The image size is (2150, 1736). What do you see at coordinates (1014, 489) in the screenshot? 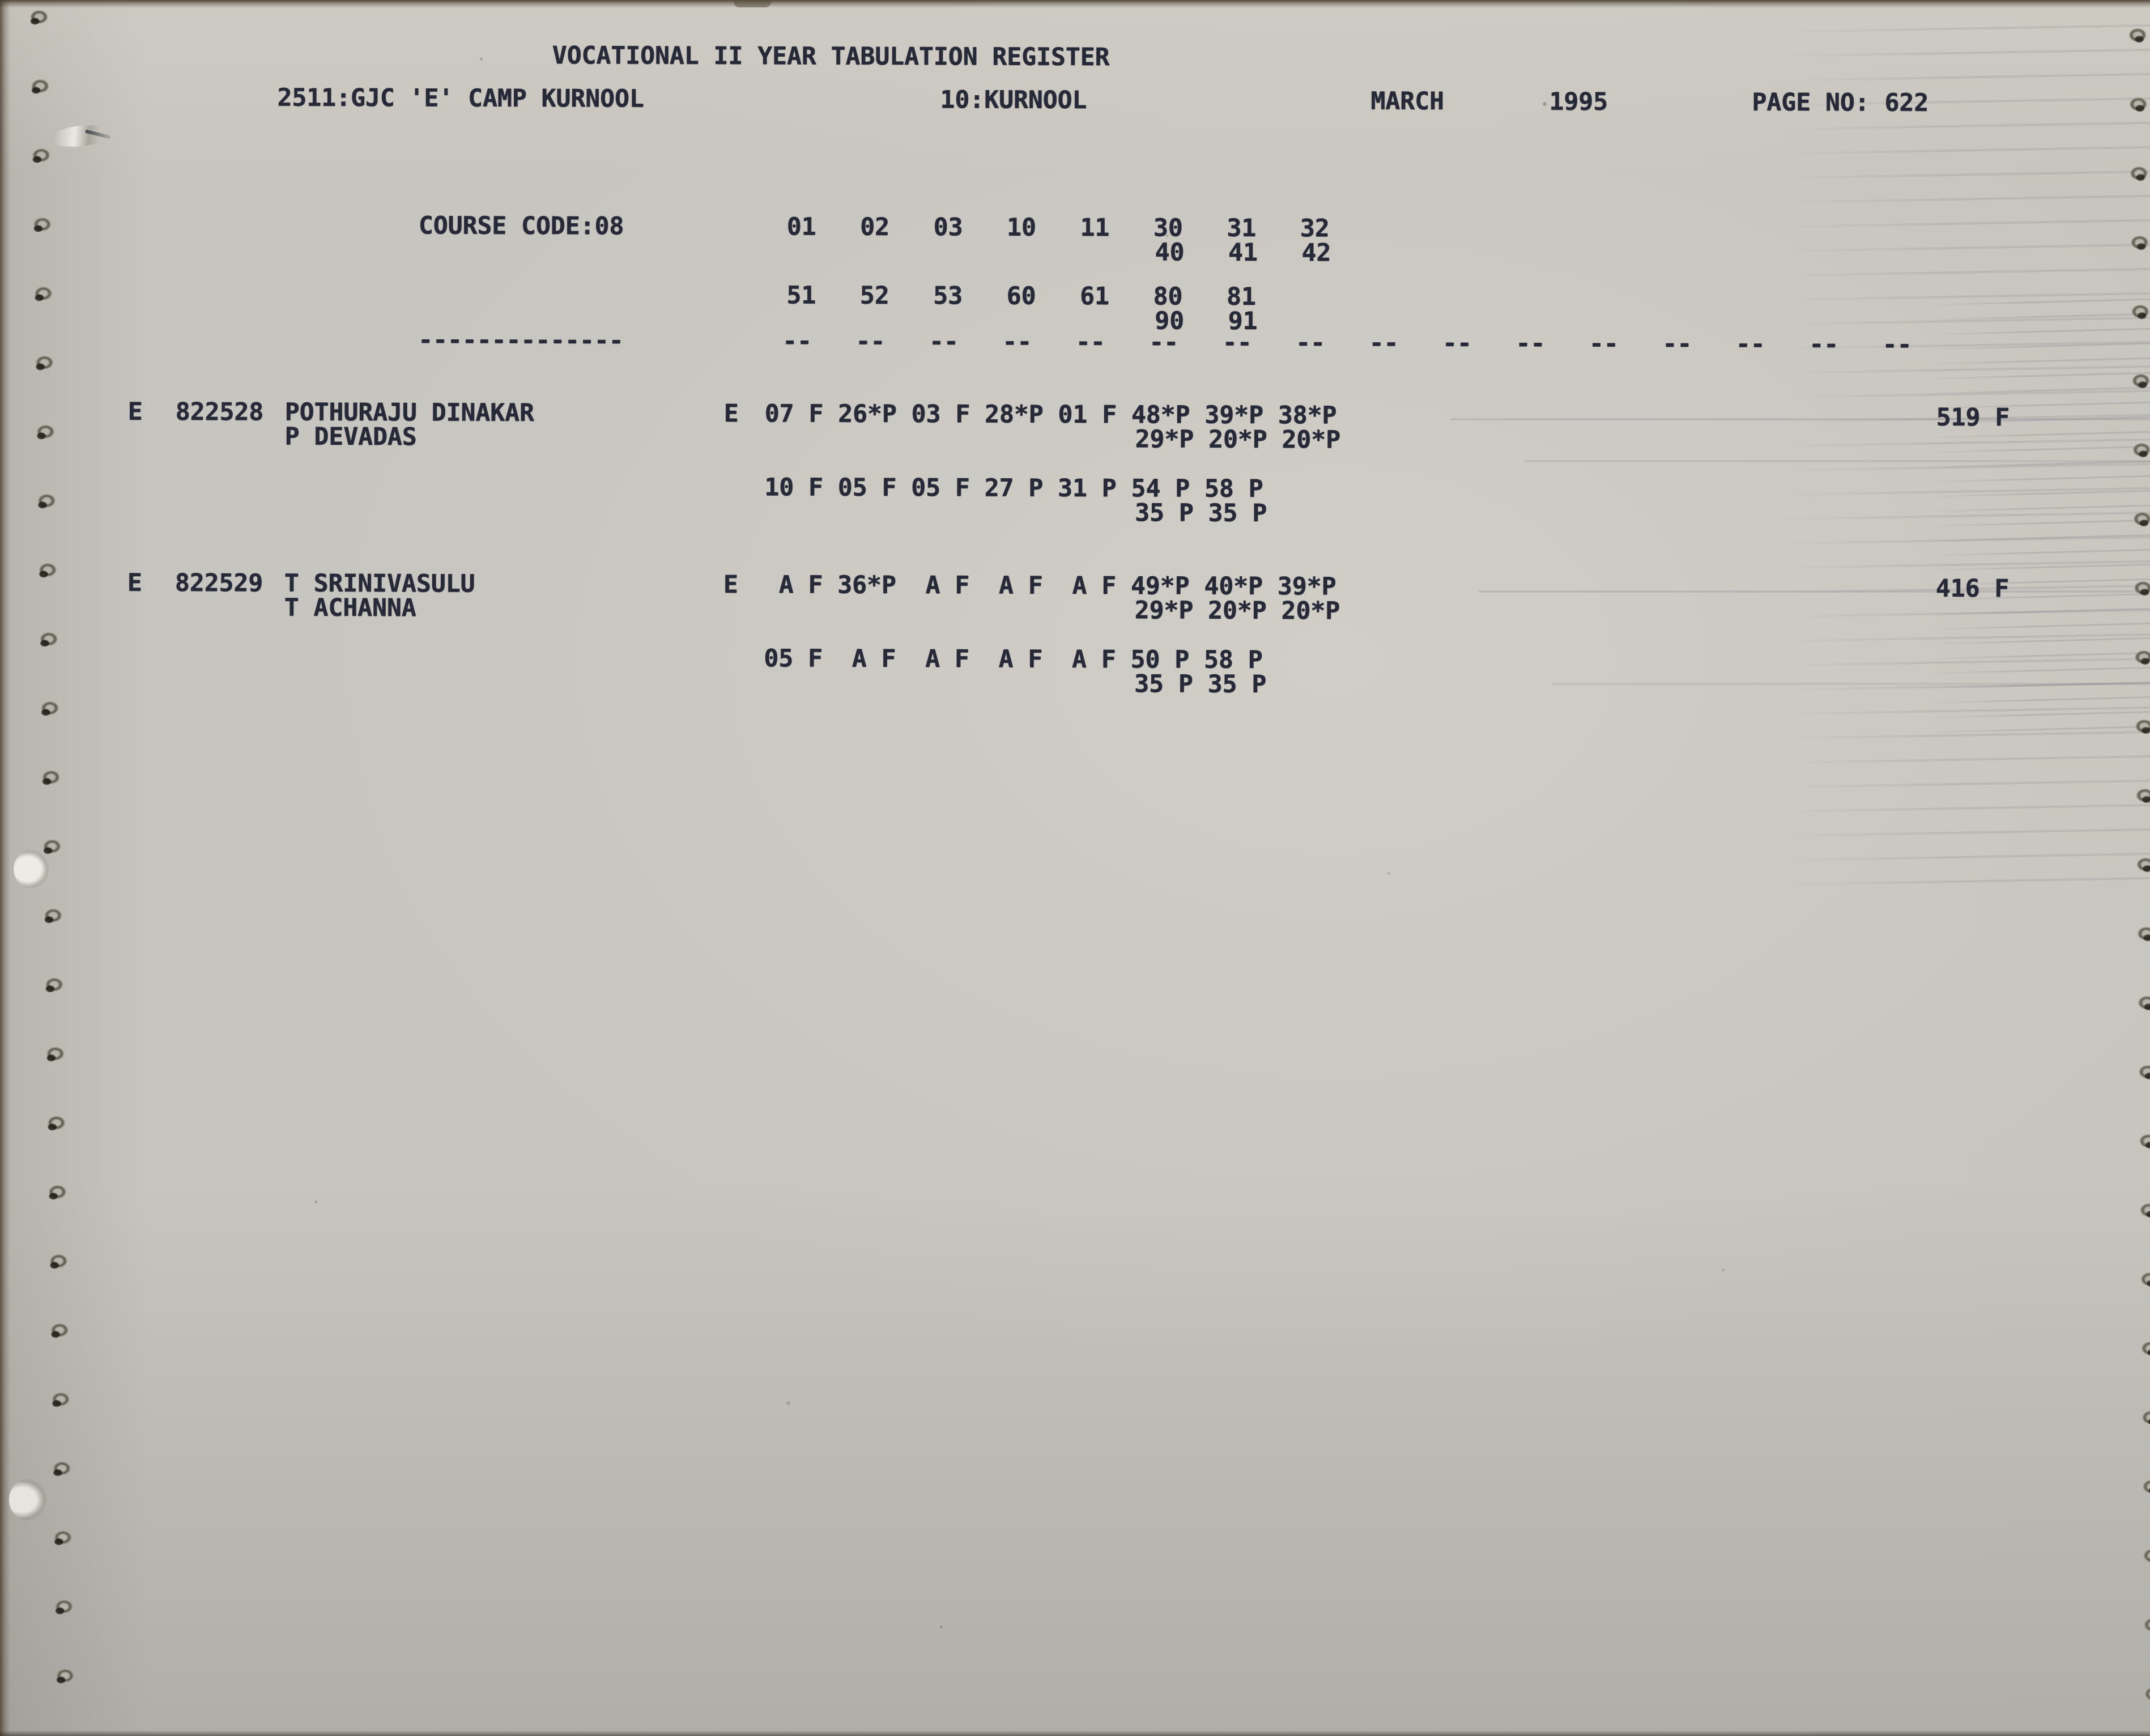
I see `marks-line-2: 10 F 05 F 05 F 27 P 31 P 54 P 58 P` at bounding box center [1014, 489].